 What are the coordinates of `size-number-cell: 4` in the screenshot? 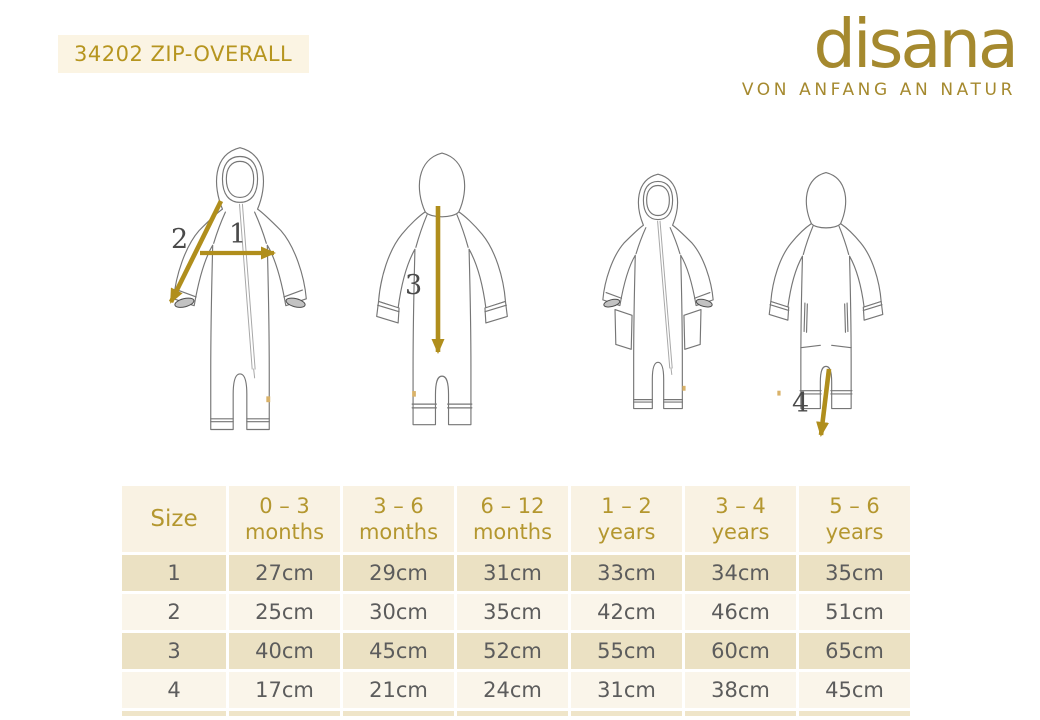 It's located at (174, 690).